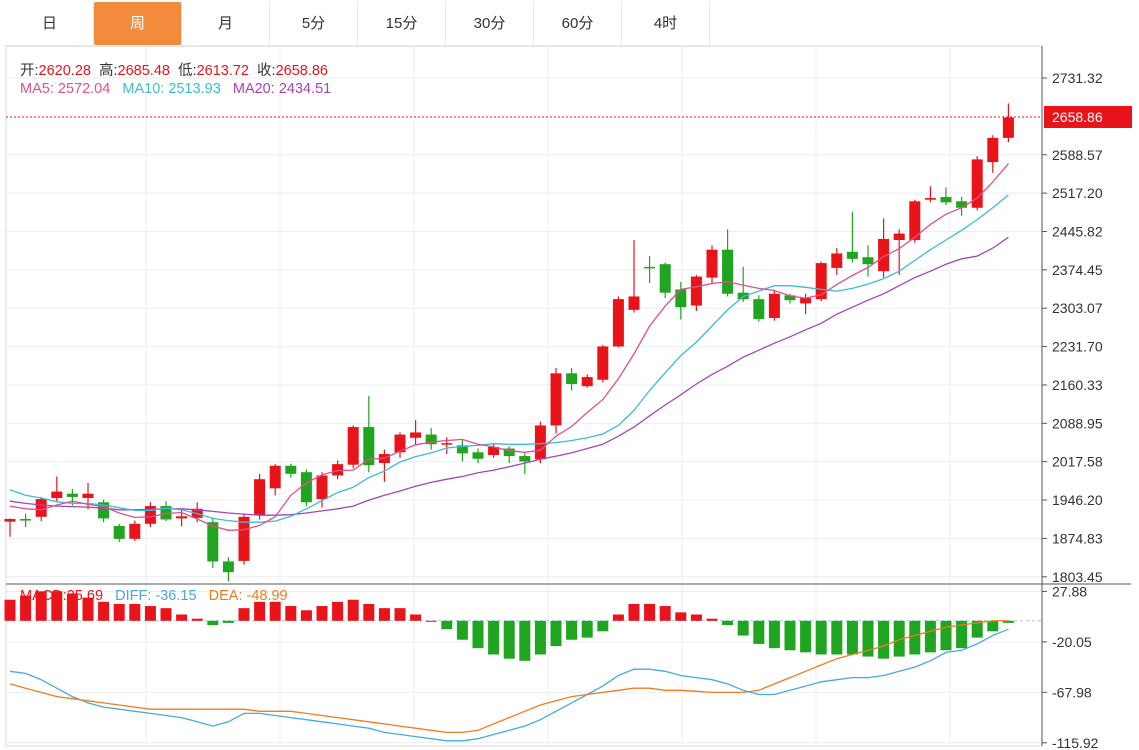 The image size is (1139, 750). I want to click on dea-line, so click(509, 677).